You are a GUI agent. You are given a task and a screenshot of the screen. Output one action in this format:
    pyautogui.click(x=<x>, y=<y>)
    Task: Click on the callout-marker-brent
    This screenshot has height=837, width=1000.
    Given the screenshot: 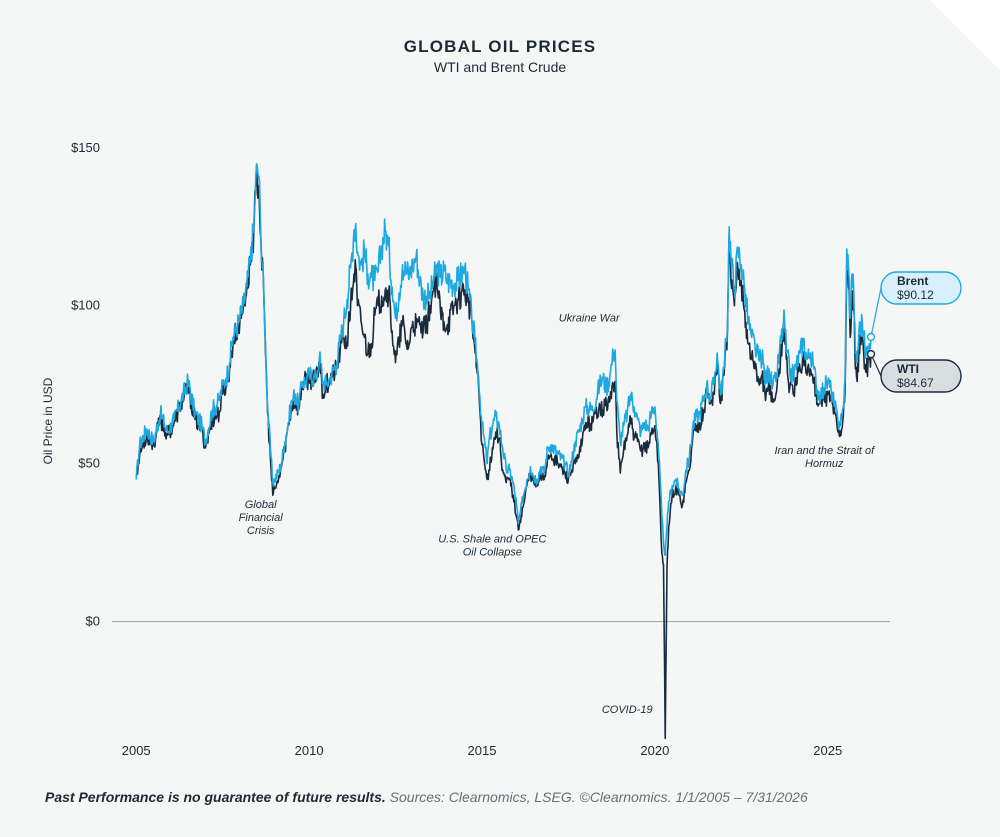 What is the action you would take?
    pyautogui.click(x=871, y=337)
    